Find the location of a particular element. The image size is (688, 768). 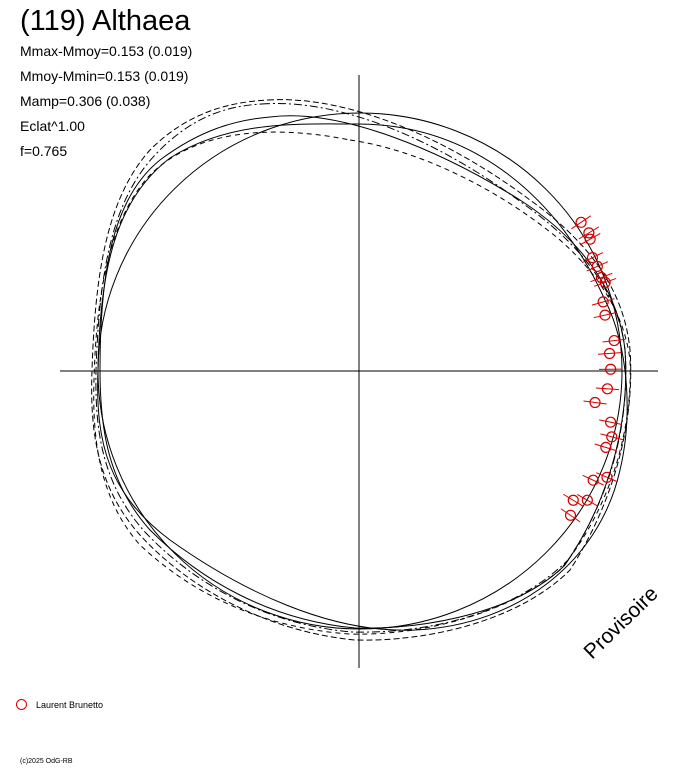

stat-mamp: Mamp=0.306 (0.038) is located at coordinates (85, 101).